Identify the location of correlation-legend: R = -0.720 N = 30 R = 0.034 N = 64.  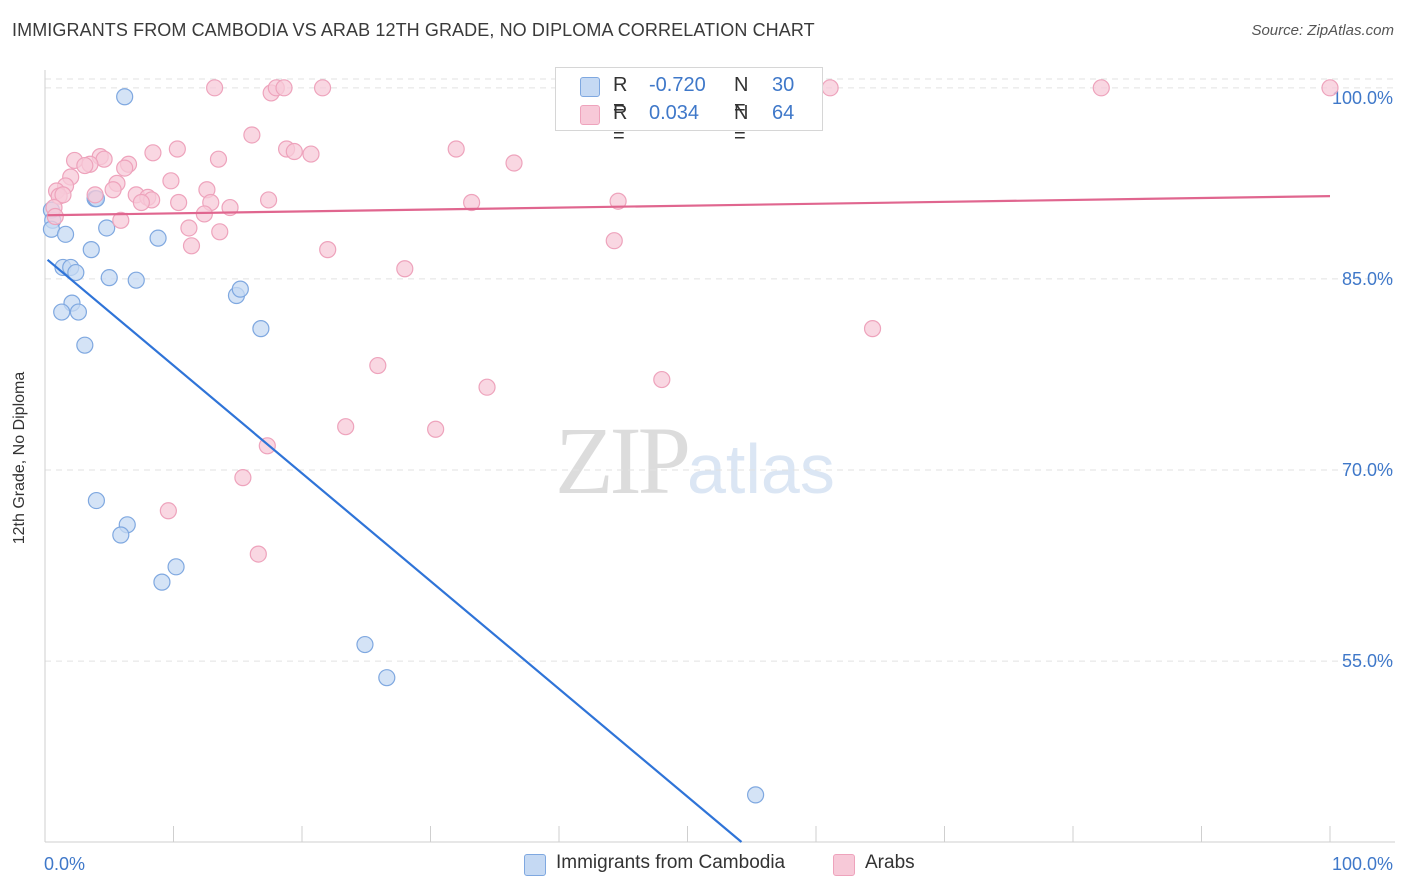
(689, 107).